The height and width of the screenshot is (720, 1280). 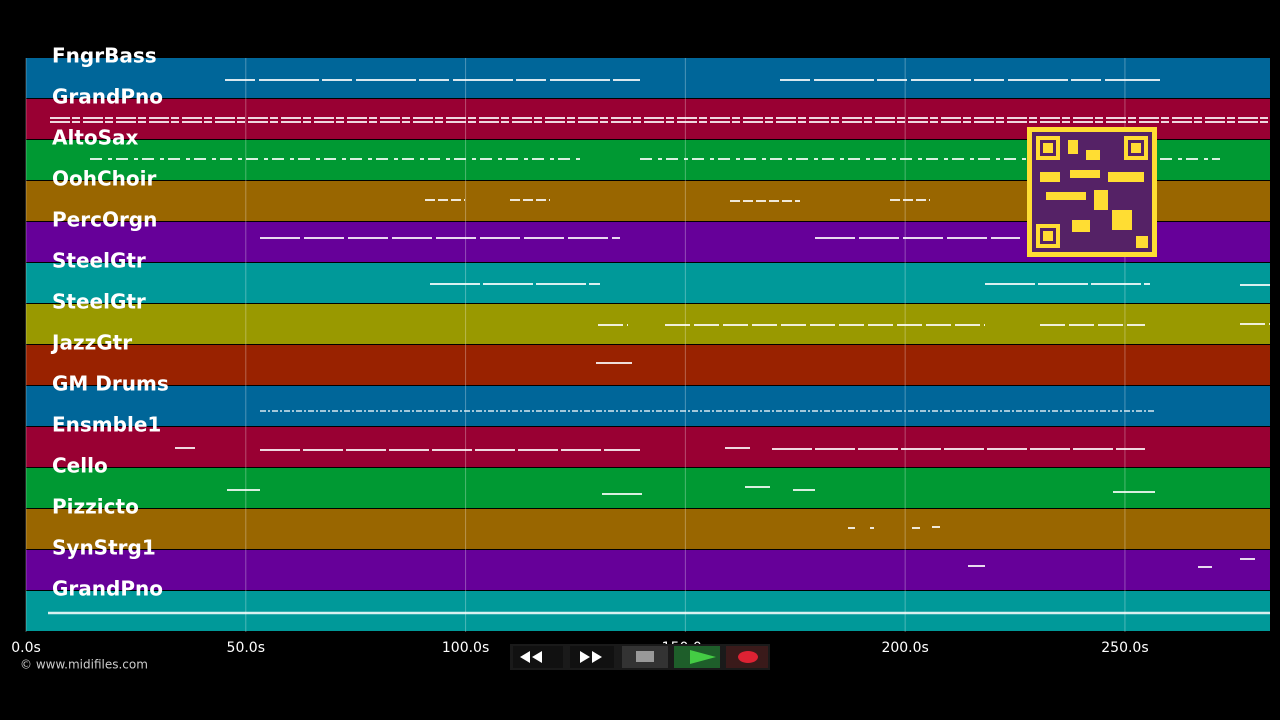 I want to click on rewind-button, so click(x=538, y=657).